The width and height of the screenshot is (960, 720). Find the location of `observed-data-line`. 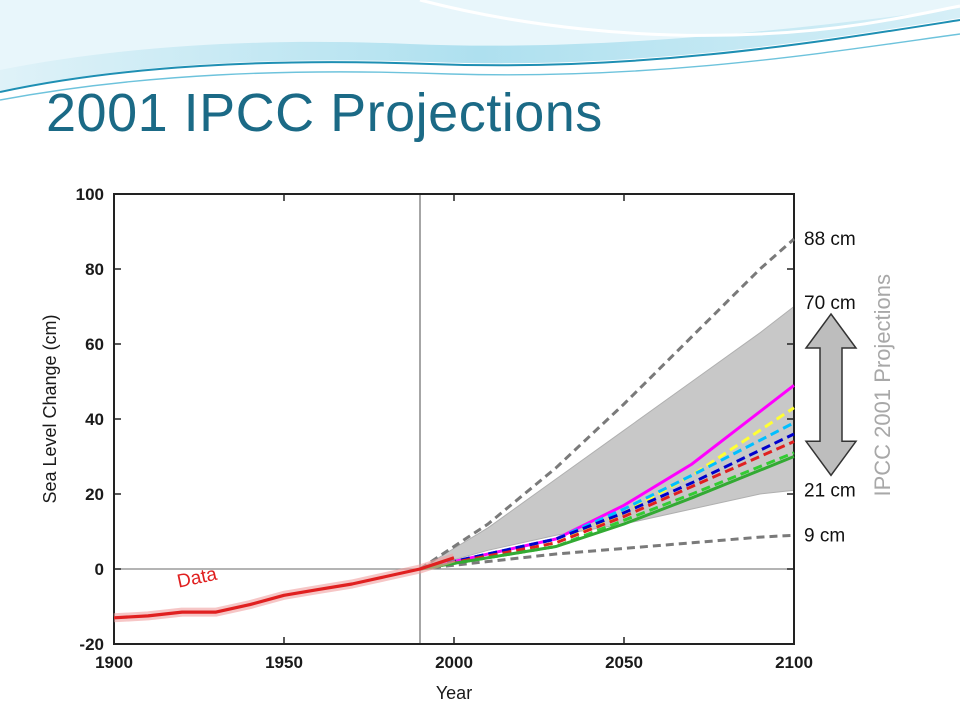

observed-data-line is located at coordinates (284, 588).